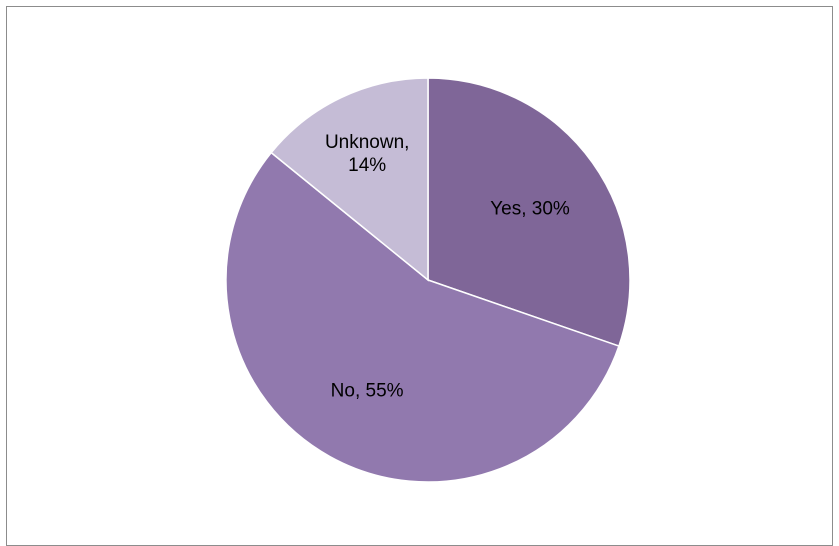  What do you see at coordinates (530, 208) in the screenshot?
I see `pie-label-yes: Yes, 30%` at bounding box center [530, 208].